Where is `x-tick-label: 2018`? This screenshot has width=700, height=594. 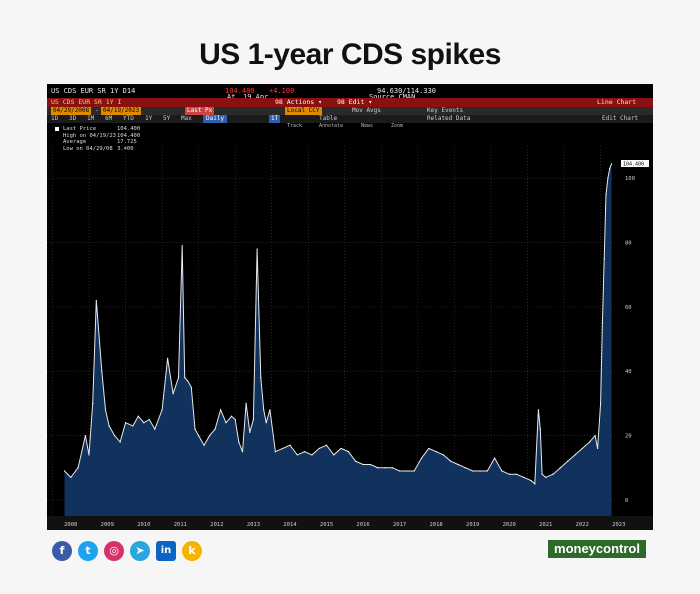
x-tick-label: 2018 is located at coordinates (436, 525).